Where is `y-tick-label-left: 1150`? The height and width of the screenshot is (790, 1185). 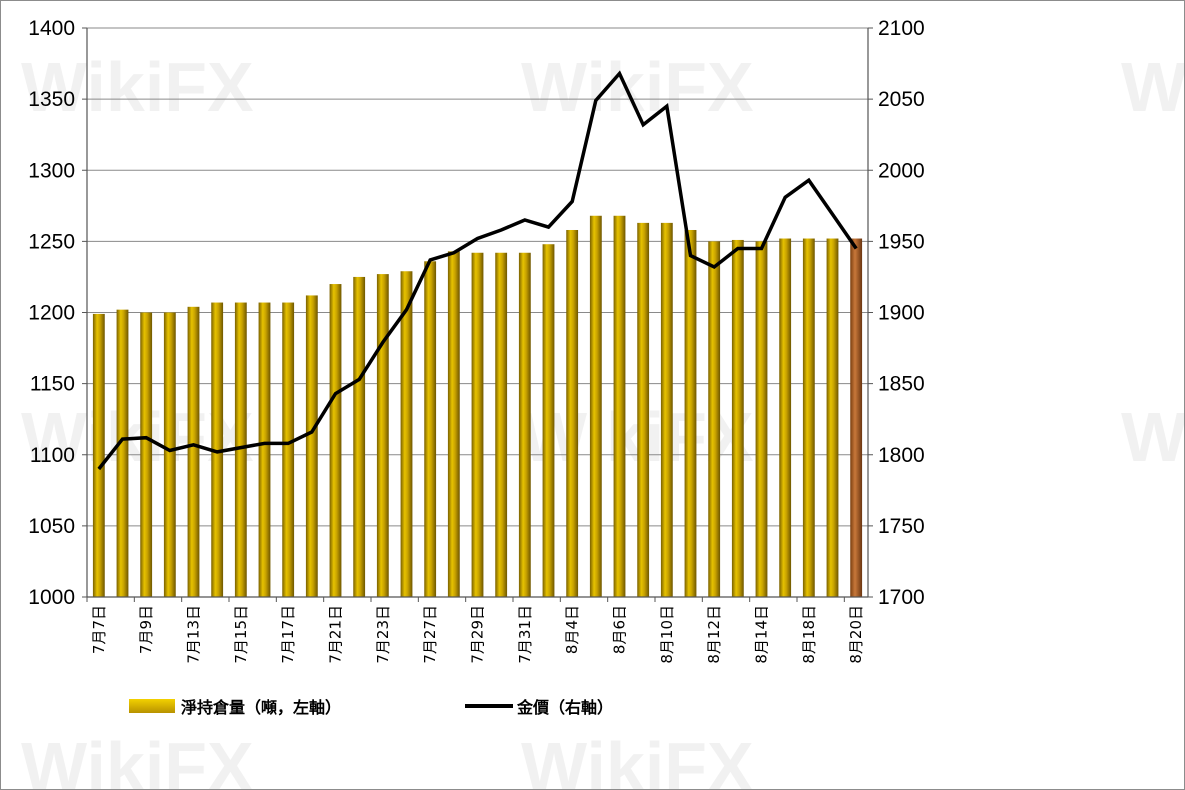
y-tick-label-left: 1150 is located at coordinates (52, 384).